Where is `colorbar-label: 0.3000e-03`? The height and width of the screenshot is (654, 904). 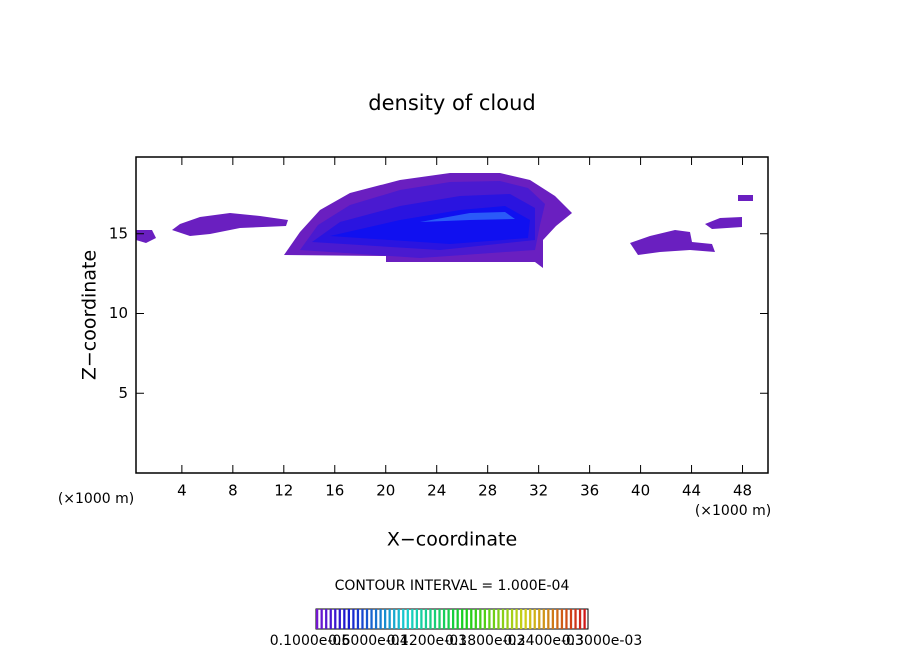
colorbar-label: 0.3000e-03 is located at coordinates (602, 641).